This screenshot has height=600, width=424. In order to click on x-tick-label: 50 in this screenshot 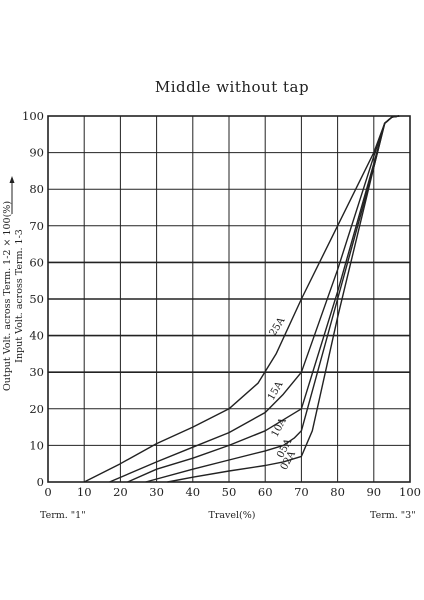, I will do `click(229, 492)`.